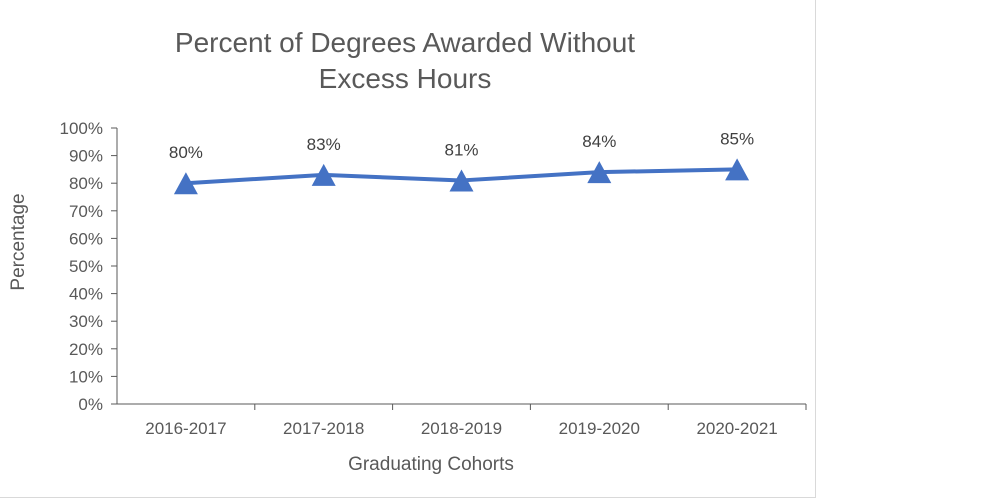  I want to click on y-tick-label: 40%, so click(86, 294).